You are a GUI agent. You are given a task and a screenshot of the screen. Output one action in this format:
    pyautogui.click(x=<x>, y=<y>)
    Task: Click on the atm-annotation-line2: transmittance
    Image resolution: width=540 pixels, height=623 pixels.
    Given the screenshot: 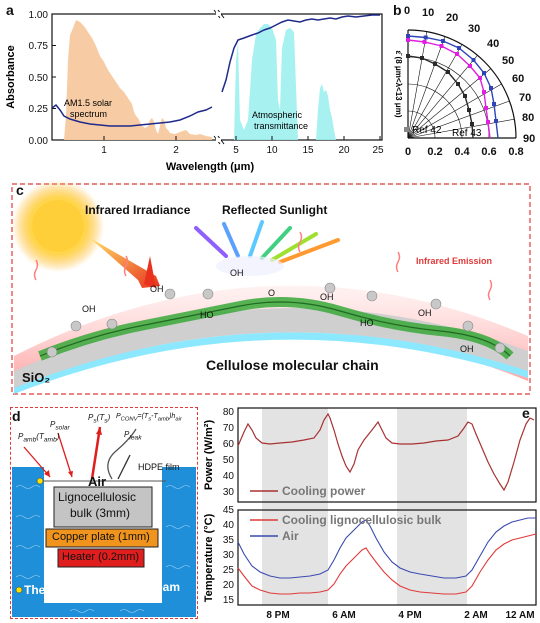 What is the action you would take?
    pyautogui.click(x=281, y=126)
    